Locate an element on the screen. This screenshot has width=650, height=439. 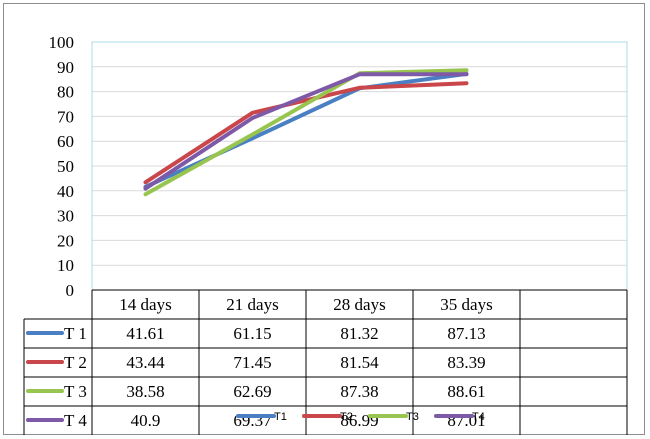
y-tick-label: 0 is located at coordinates (70, 290).